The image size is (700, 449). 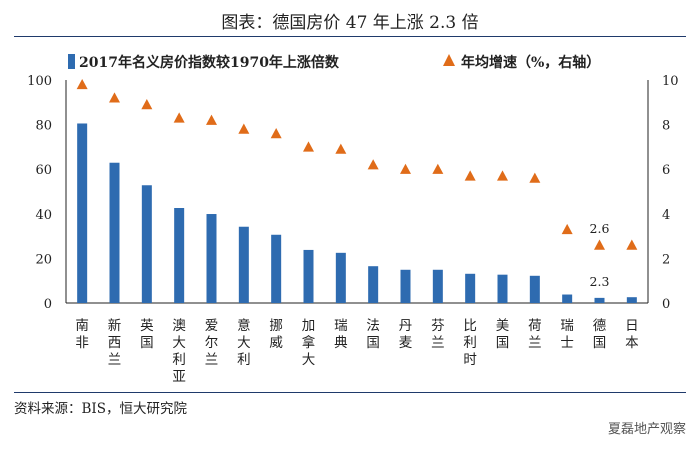 What do you see at coordinates (438, 326) in the screenshot?
I see `category-label-char: 芬` at bounding box center [438, 326].